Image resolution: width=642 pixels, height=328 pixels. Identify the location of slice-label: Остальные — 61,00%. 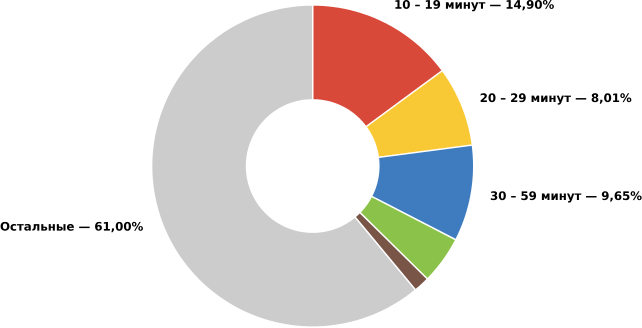
(71, 227).